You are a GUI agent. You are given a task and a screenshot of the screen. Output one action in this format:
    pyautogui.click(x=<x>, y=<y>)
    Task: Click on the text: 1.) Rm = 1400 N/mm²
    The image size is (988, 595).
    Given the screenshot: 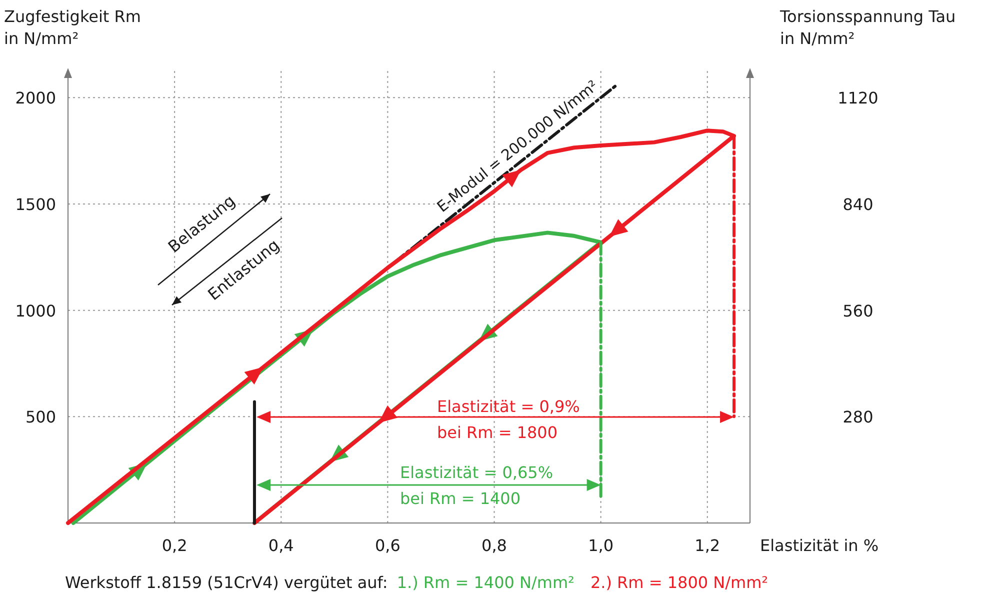 What is the action you would take?
    pyautogui.click(x=485, y=582)
    